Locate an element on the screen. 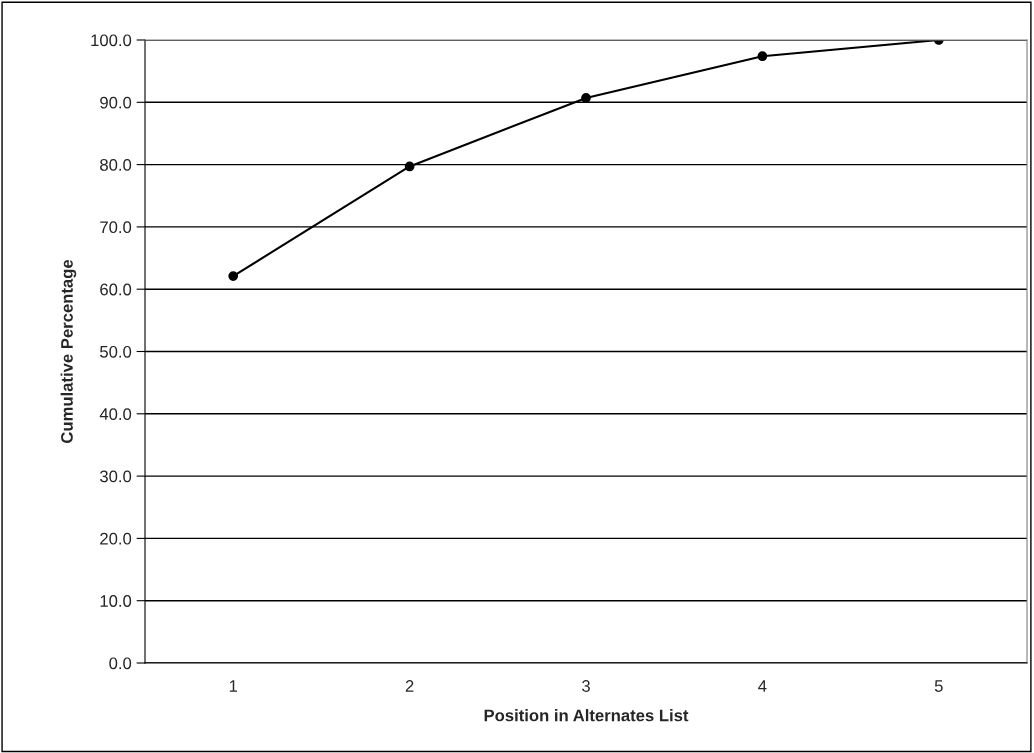 This screenshot has height=753, width=1034. y-tick-label: 70.0 is located at coordinates (116, 227).